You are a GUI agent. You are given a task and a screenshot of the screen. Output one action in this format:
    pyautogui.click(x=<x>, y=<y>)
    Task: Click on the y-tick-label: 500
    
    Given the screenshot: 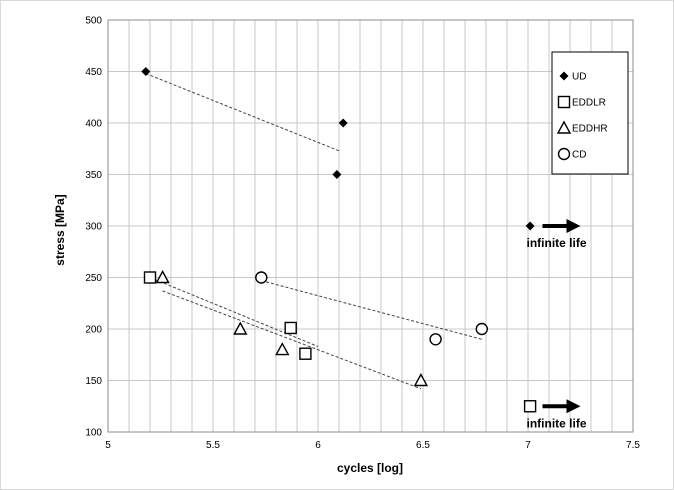 What is the action you would take?
    pyautogui.click(x=93, y=21)
    